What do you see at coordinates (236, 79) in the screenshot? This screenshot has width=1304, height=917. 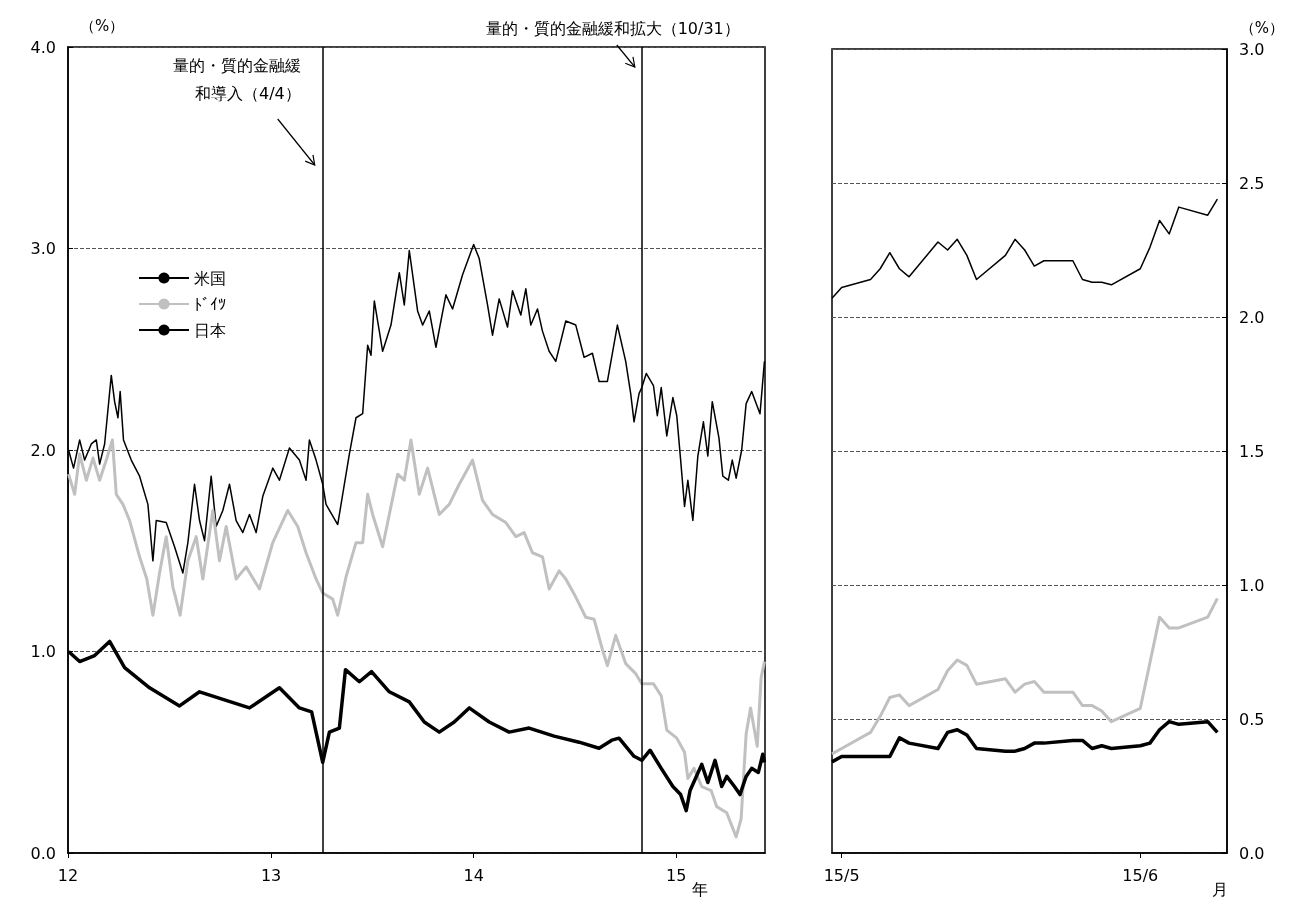 I see `ref-line-label: 量的・質的金融緩和導入（4/4）` at bounding box center [236, 79].